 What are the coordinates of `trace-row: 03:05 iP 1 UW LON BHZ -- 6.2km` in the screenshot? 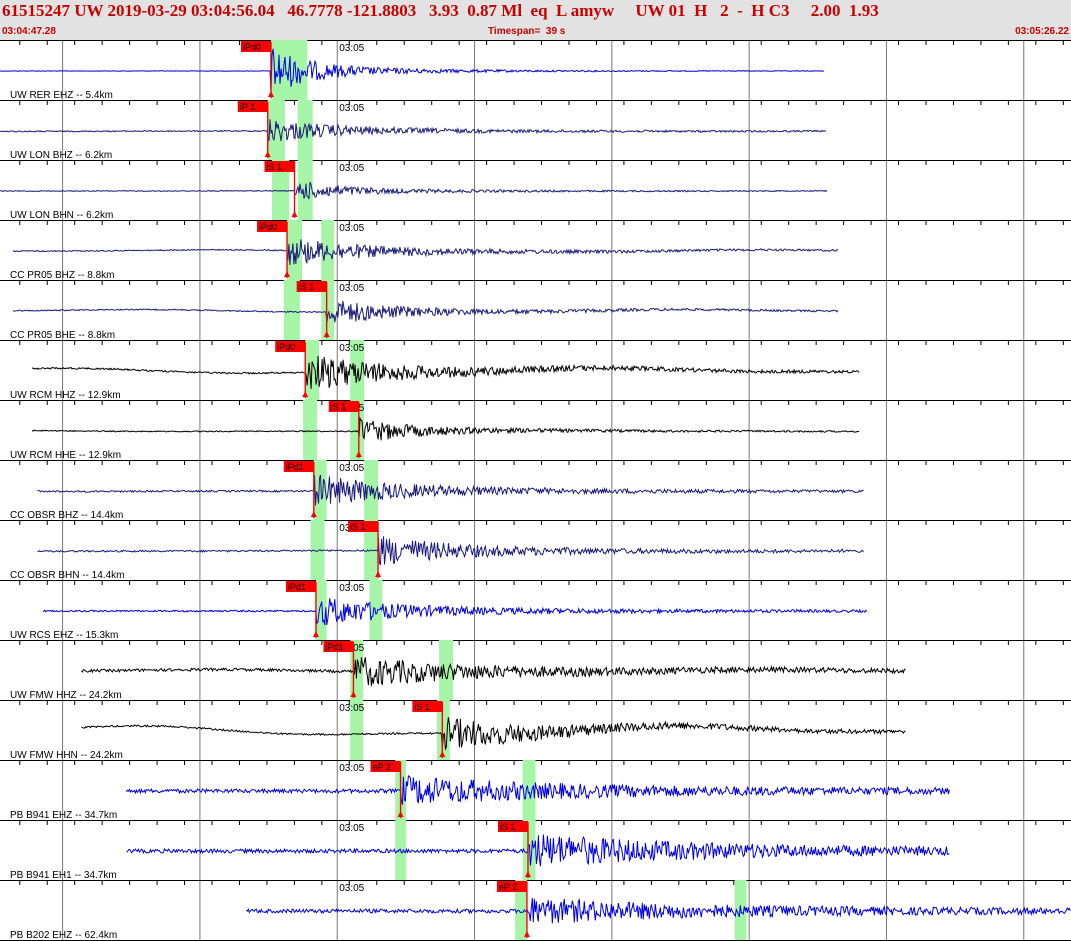 It's located at (535, 130).